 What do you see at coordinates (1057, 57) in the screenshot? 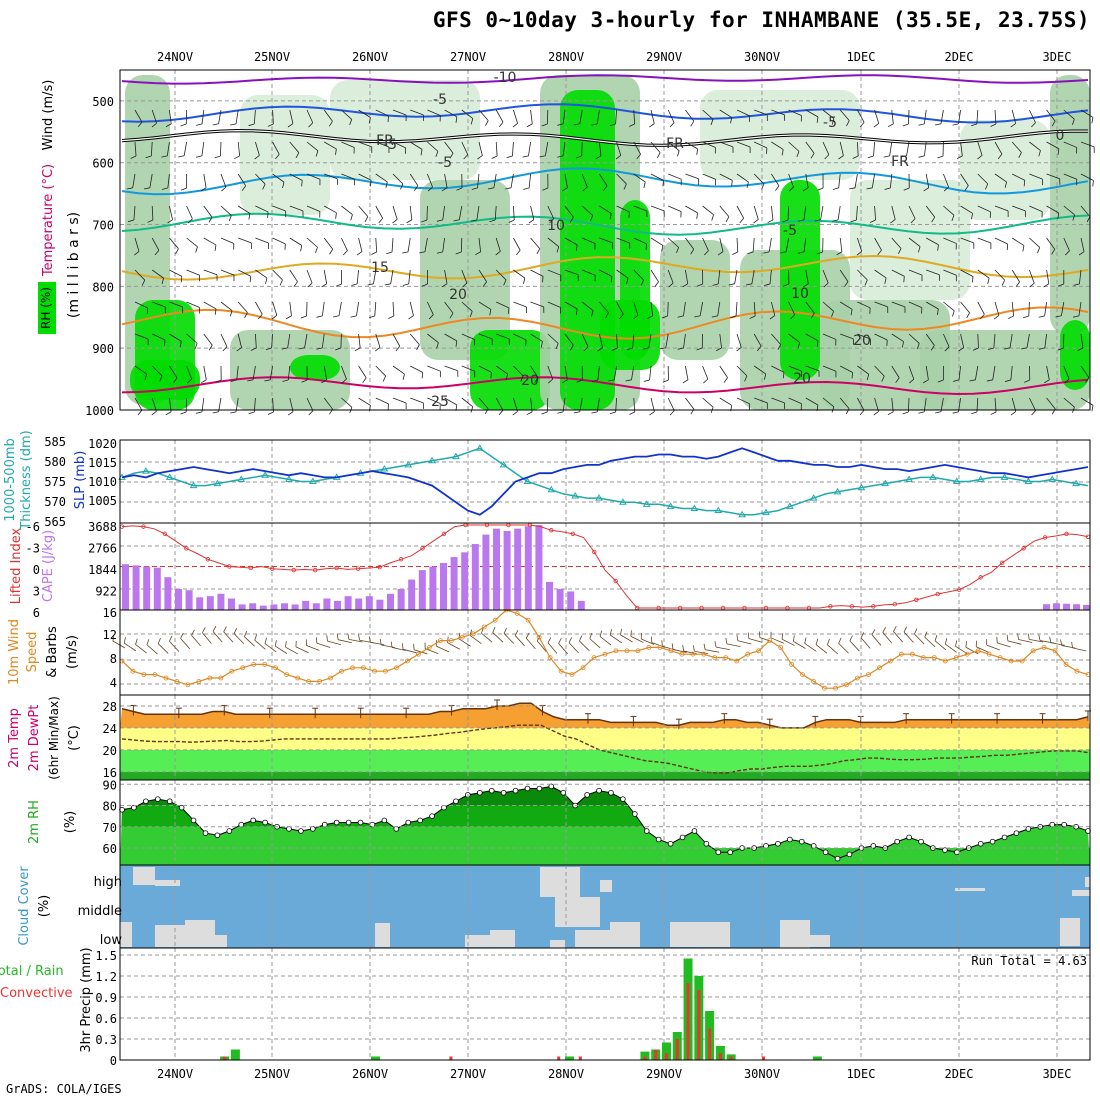
I see `date-label: 3DEC` at bounding box center [1057, 57].